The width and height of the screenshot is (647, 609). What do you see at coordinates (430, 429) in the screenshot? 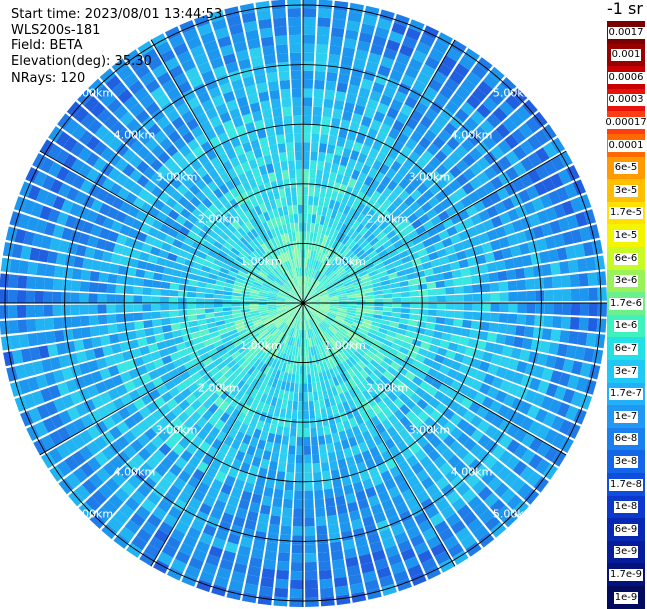
I see `range-ring-label: 3.00km` at bounding box center [430, 429].